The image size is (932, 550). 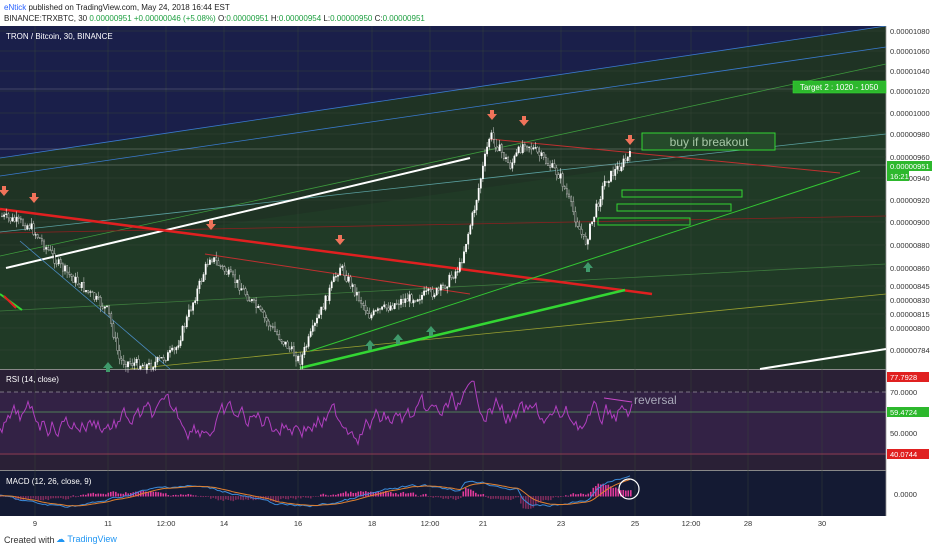 What do you see at coordinates (709, 142) in the screenshot?
I see `buy-text: buy if breakout` at bounding box center [709, 142].